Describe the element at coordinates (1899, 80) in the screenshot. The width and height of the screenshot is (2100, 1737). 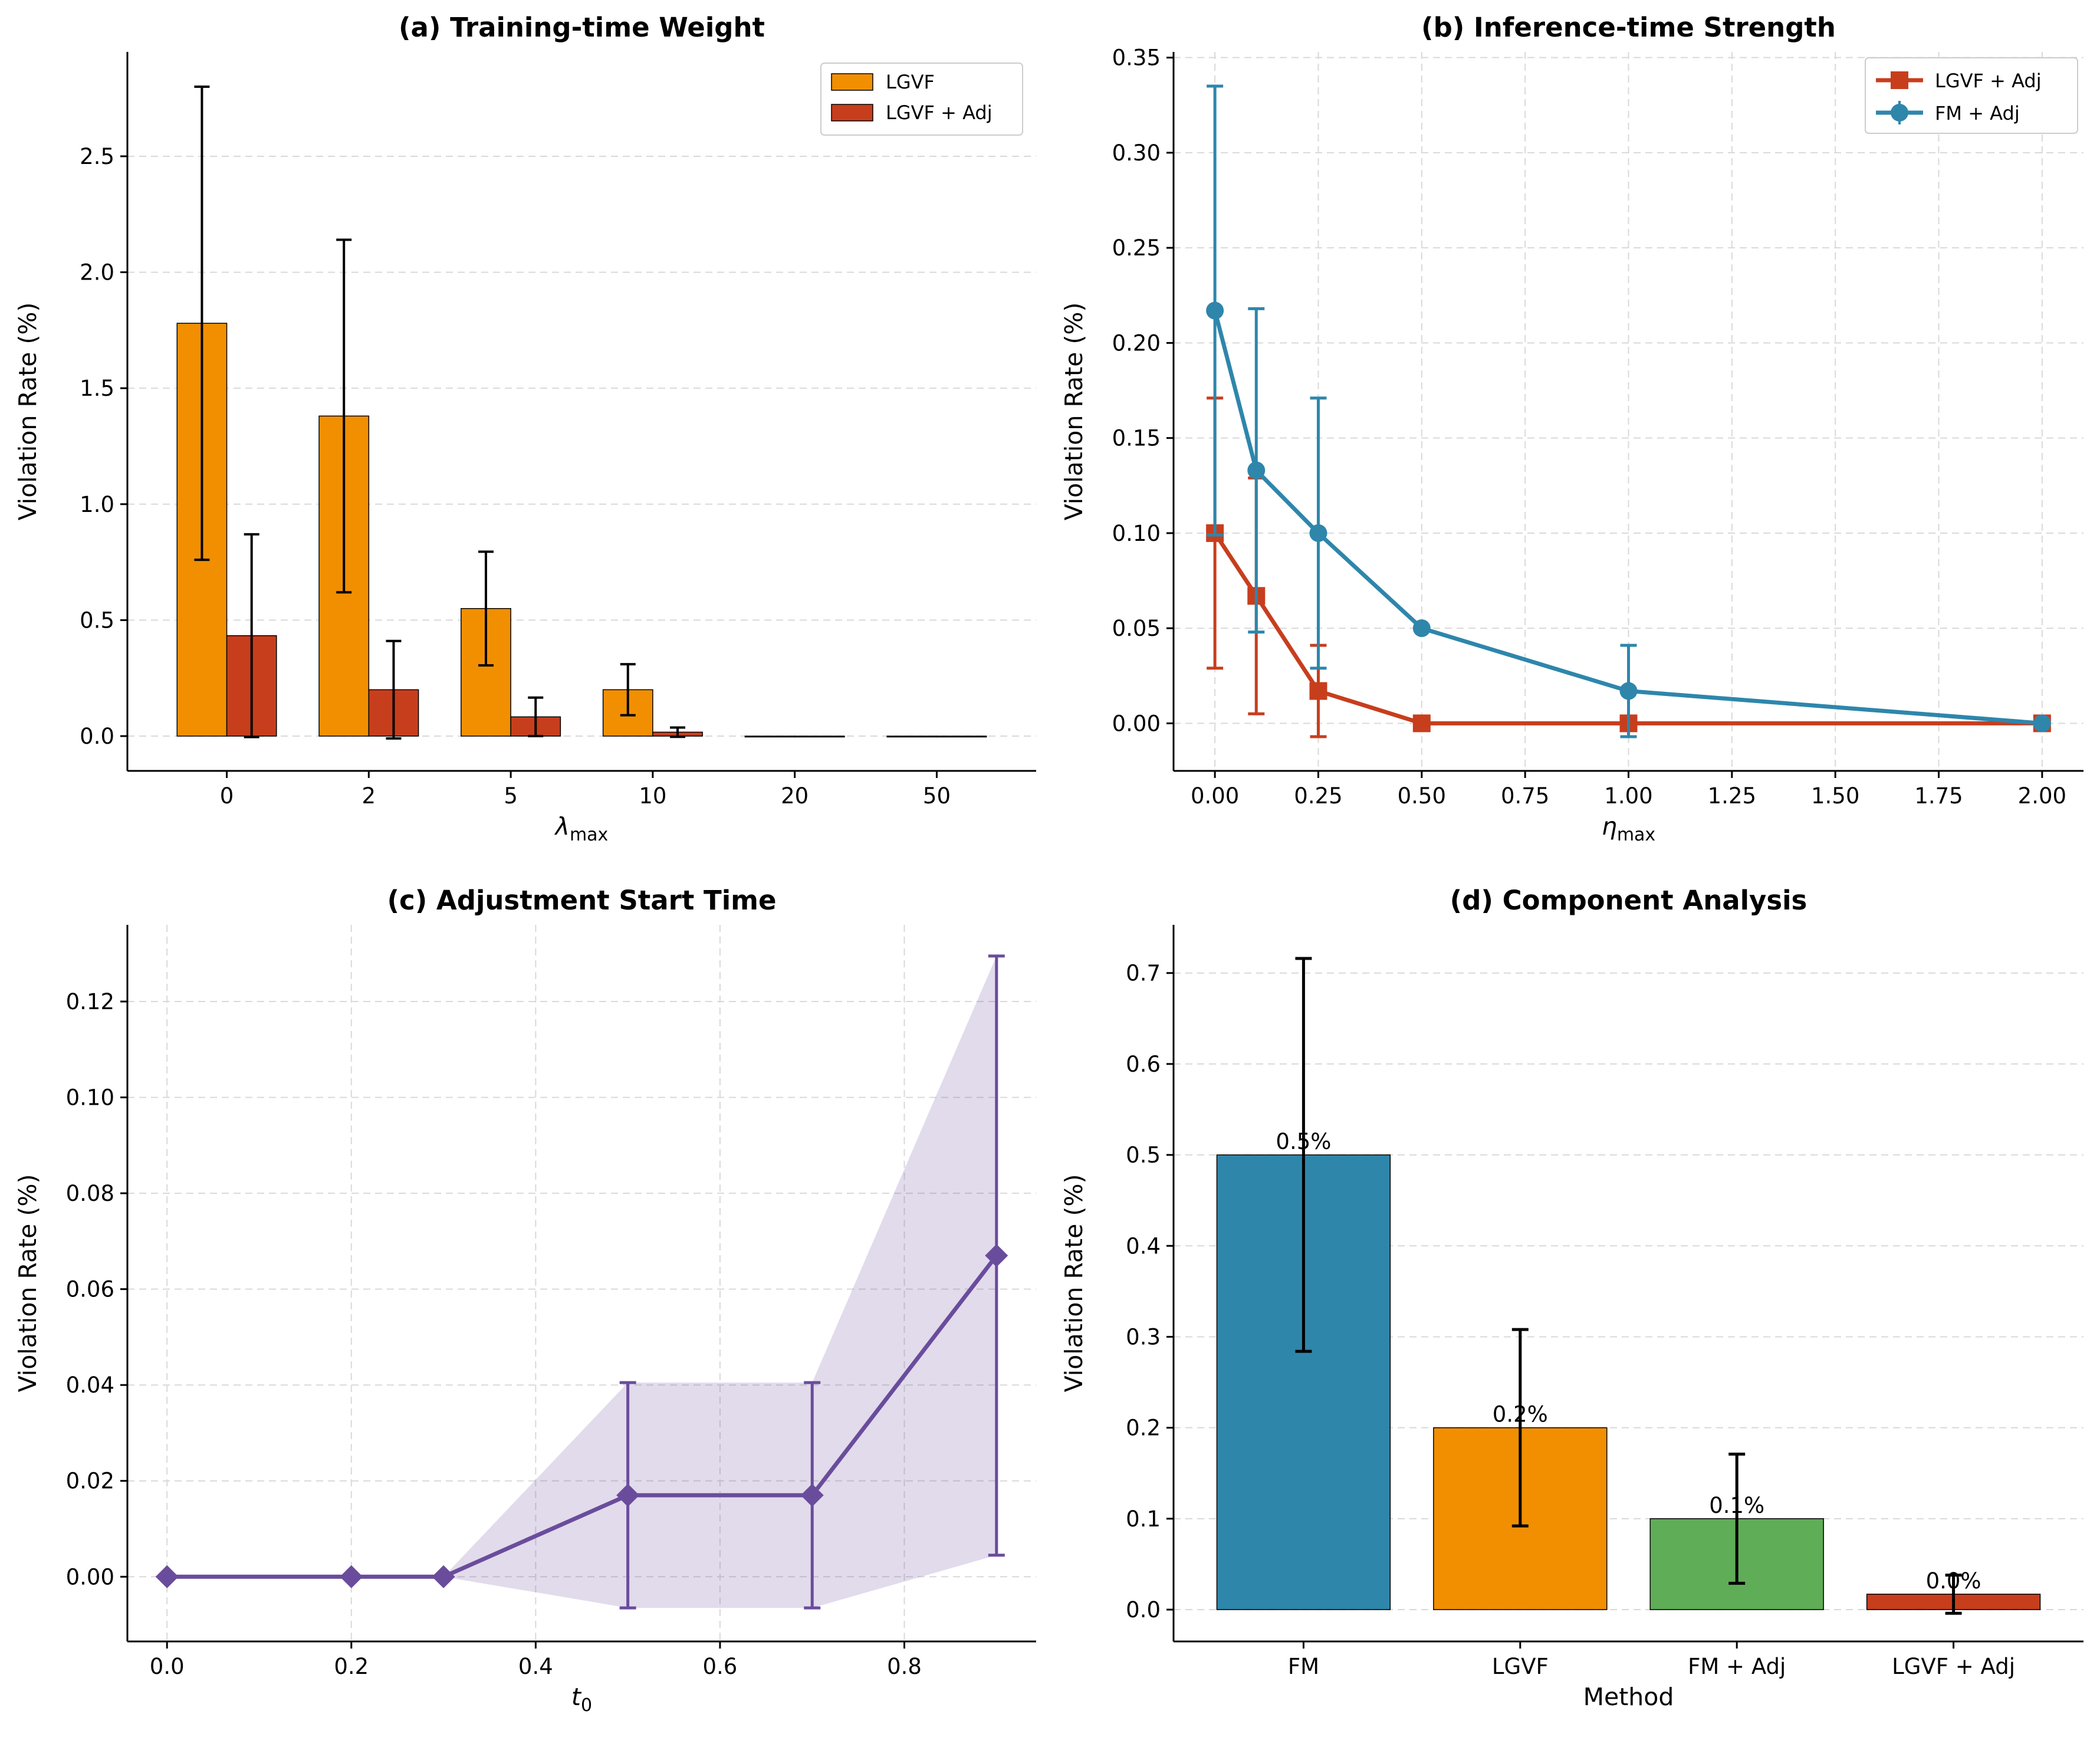
I see `legend-marker` at that location.